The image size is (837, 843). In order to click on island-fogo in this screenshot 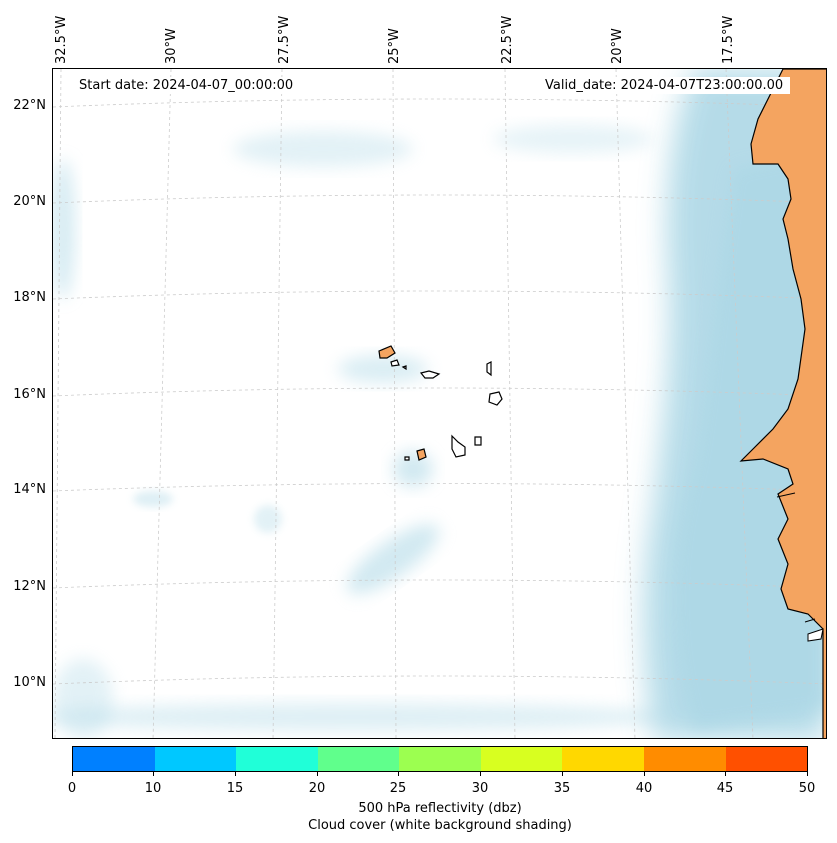, I will do `click(421, 454)`.